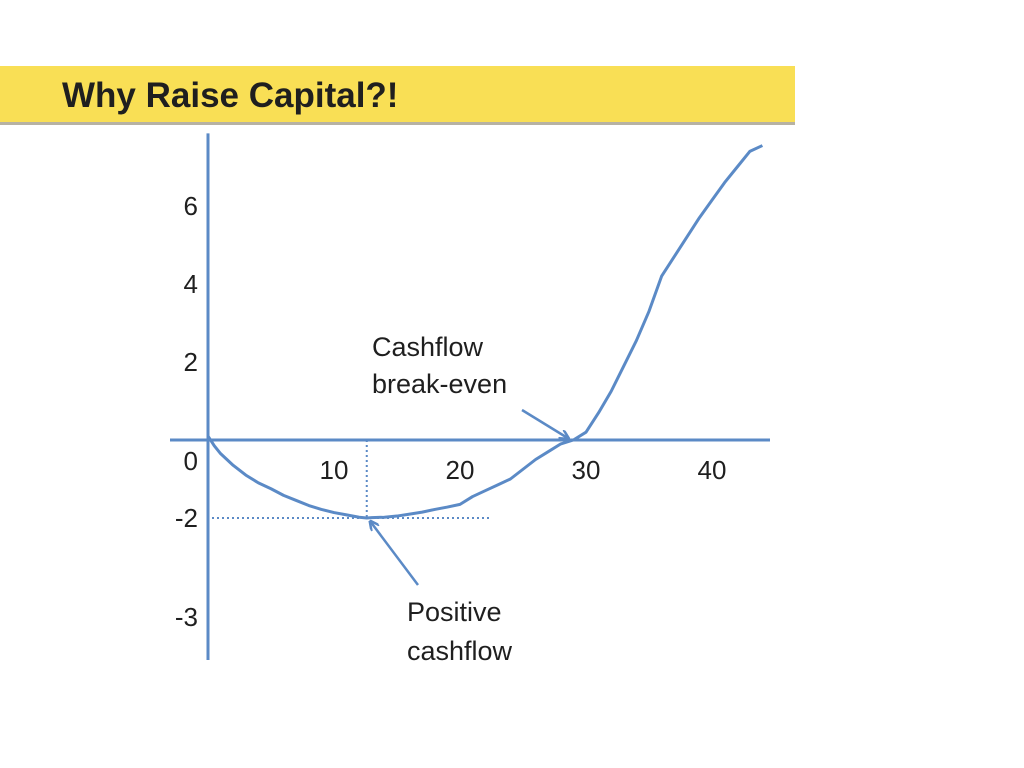  I want to click on title-bar: Why Raise Capital?!, so click(397, 95).